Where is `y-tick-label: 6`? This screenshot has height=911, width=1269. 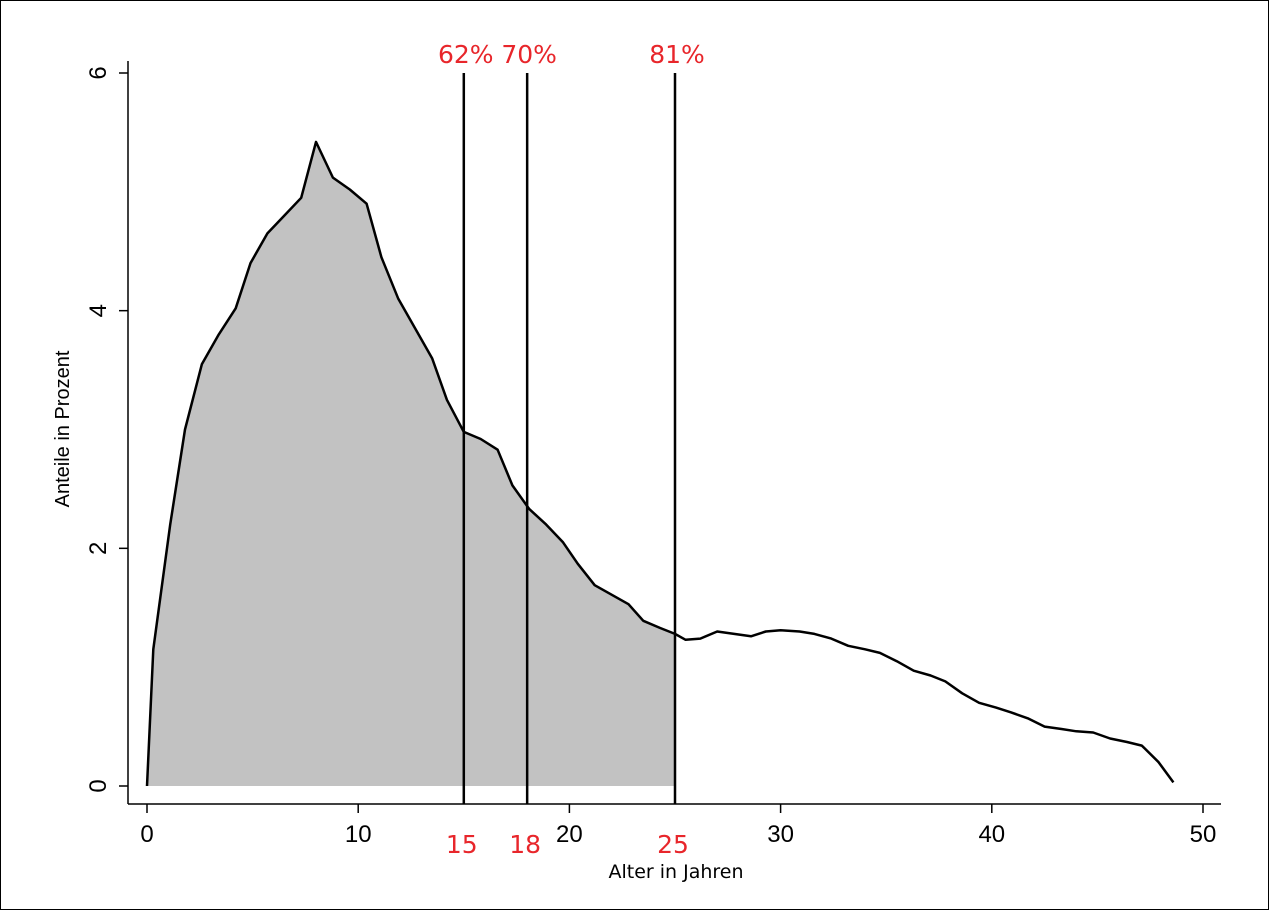
y-tick-label: 6 is located at coordinates (98, 72).